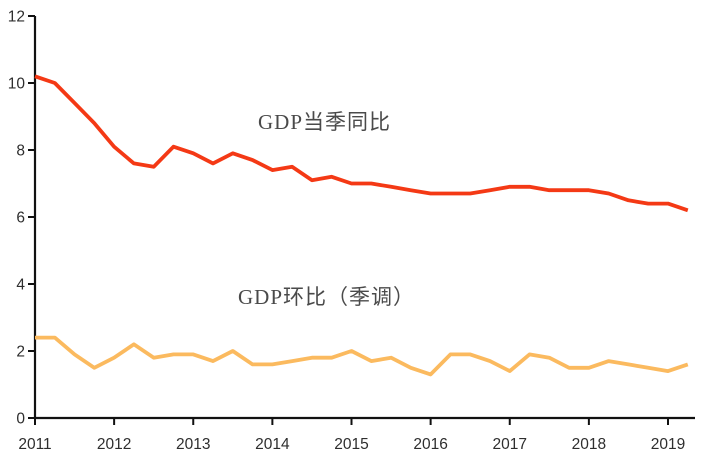 The height and width of the screenshot is (467, 719). I want to click on x-tick-label: 2018, so click(589, 444).